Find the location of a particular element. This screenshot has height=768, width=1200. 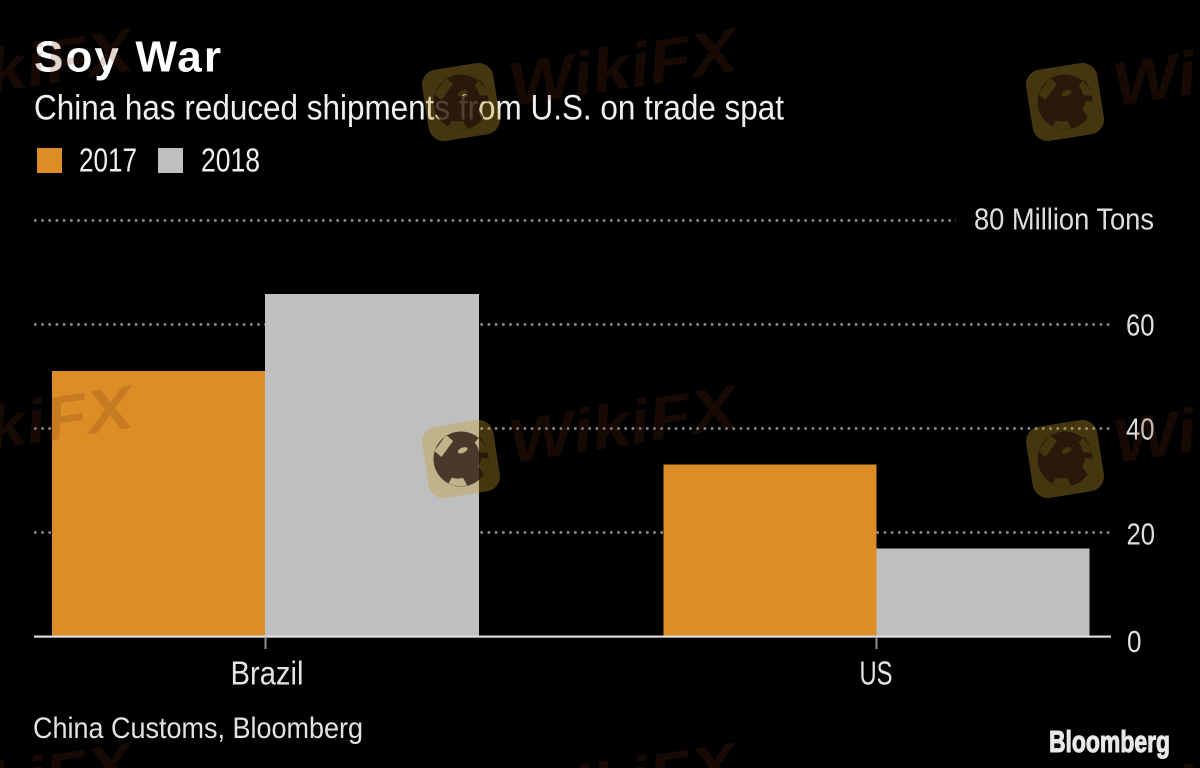

svg-text: 60 is located at coordinates (1140, 325).